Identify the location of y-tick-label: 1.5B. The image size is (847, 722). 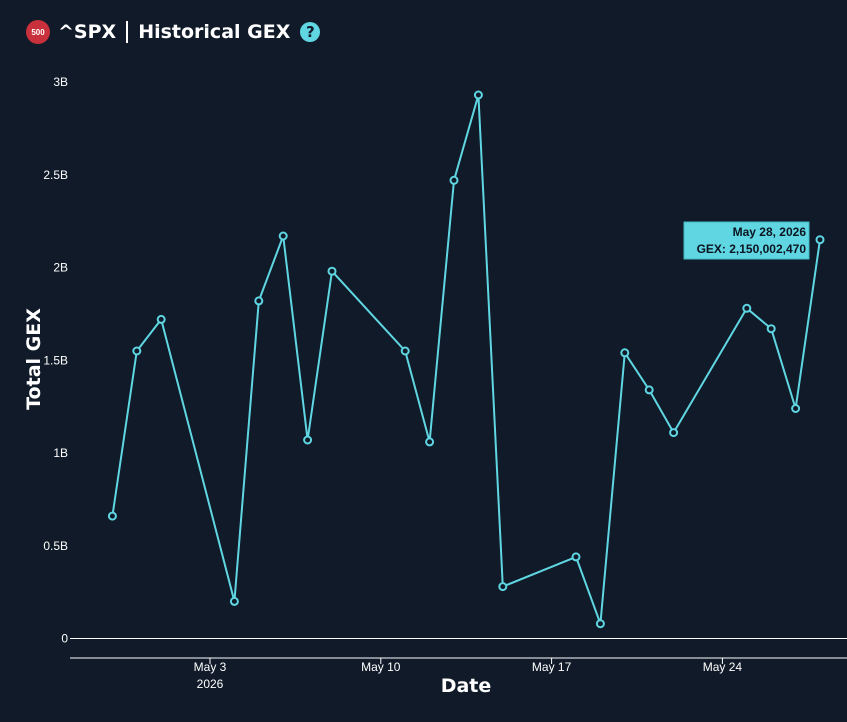
(55, 360).